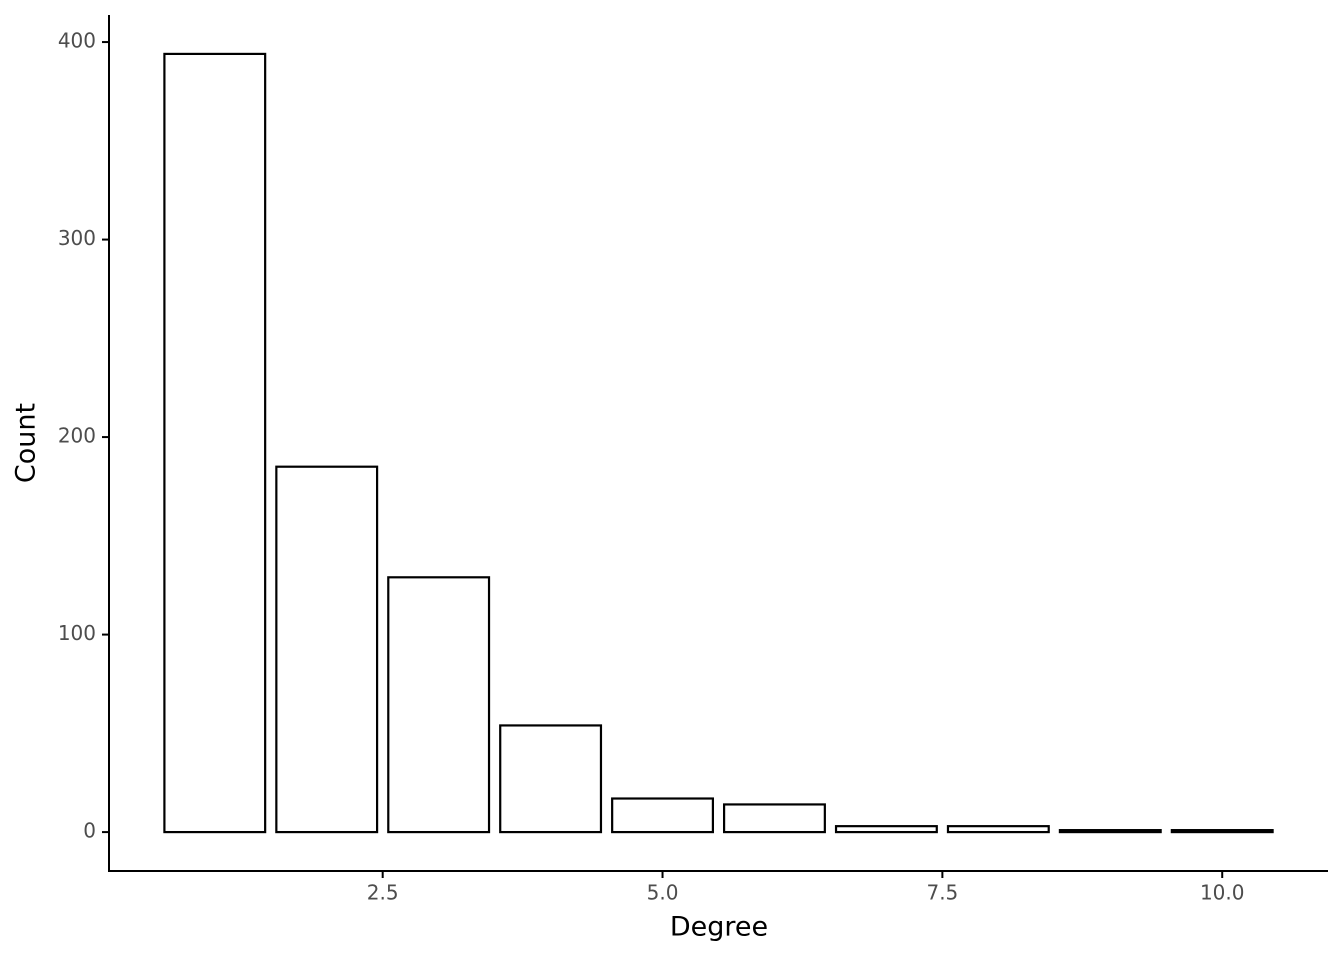 The image size is (1344, 960). I want to click on x-axis-title: Degree, so click(719, 927).